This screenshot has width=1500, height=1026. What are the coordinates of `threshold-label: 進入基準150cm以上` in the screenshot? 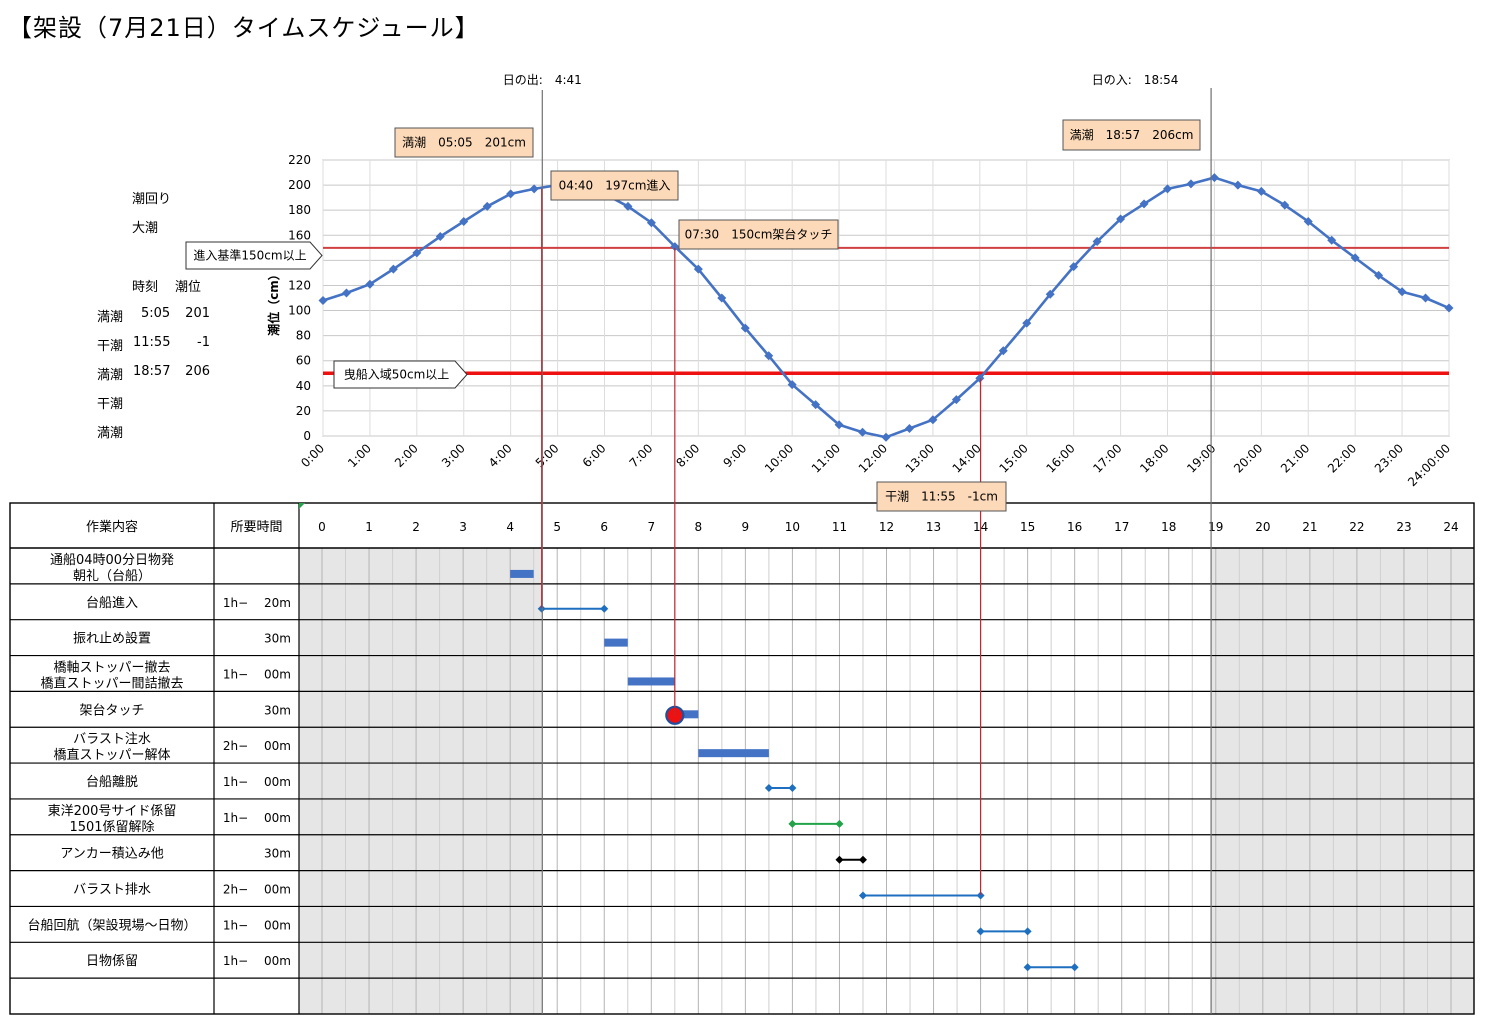 It's located at (254, 255).